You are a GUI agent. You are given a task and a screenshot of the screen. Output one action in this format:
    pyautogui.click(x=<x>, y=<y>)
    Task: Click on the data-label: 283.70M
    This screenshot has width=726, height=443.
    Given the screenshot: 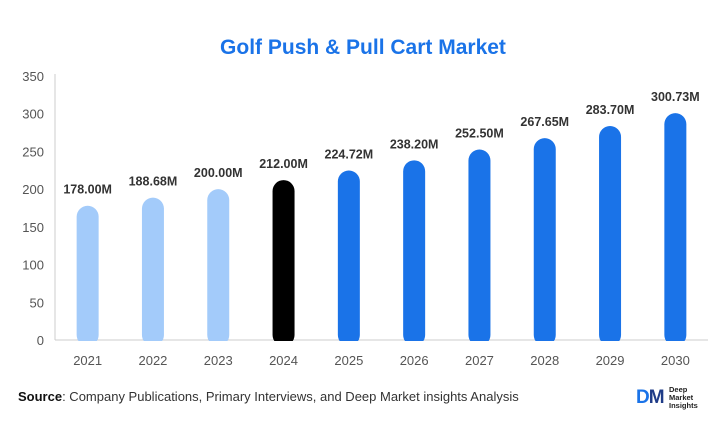 What is the action you would take?
    pyautogui.click(x=610, y=110)
    